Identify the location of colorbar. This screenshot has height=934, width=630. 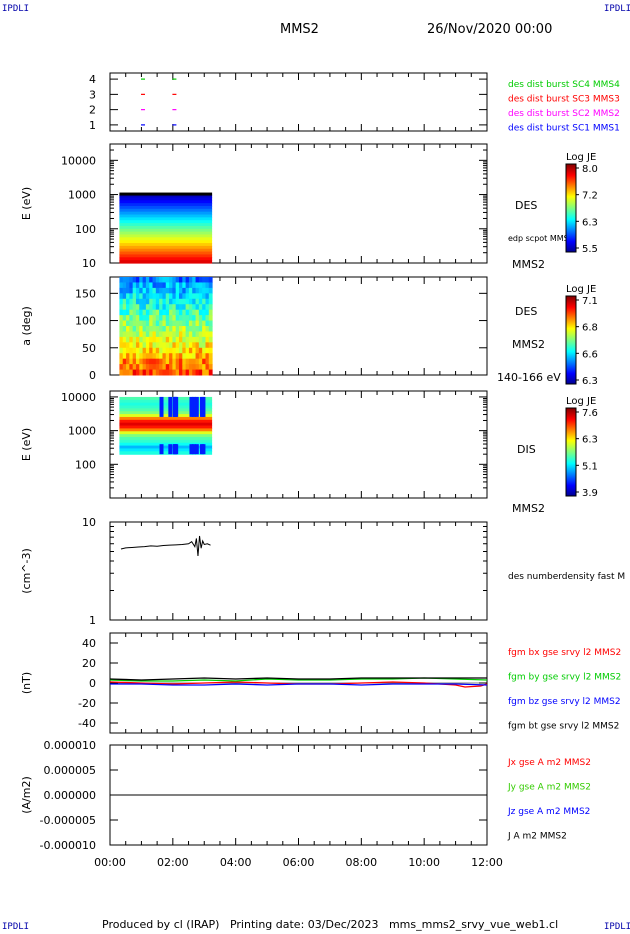
(571, 452).